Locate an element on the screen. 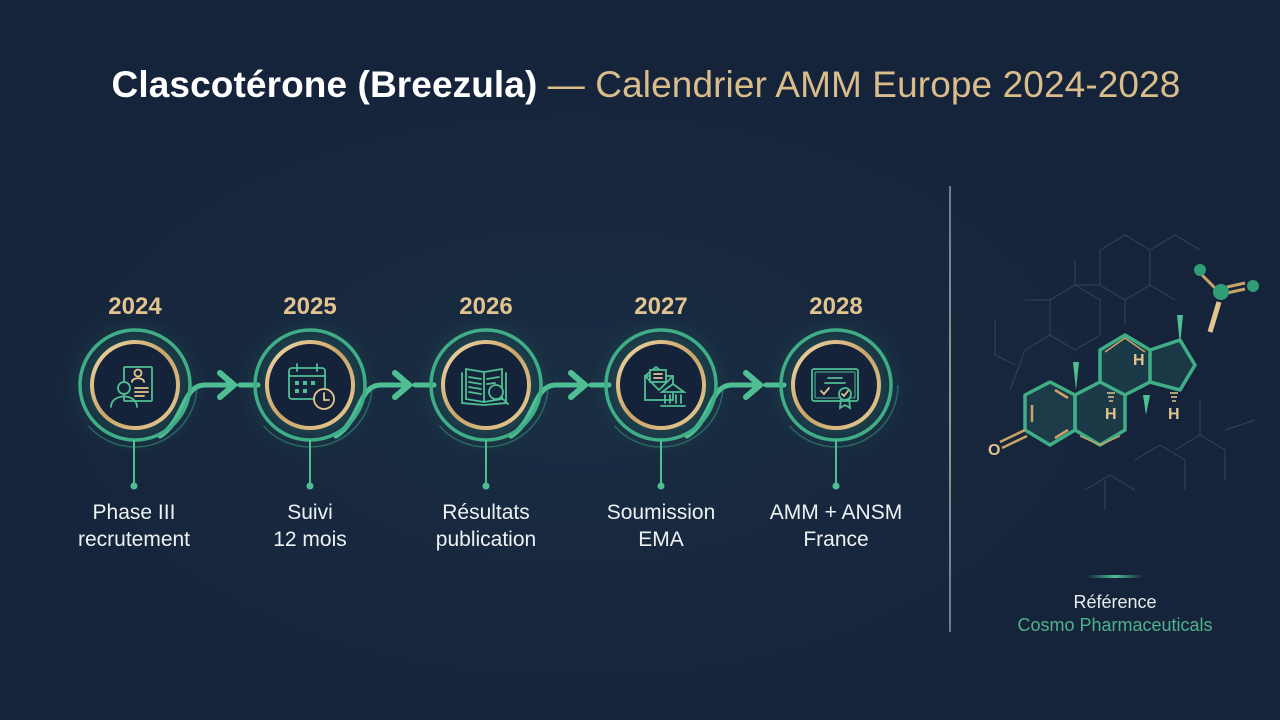 This screenshot has width=1280, height=720. envelope-institution-icon is located at coordinates (665, 386).